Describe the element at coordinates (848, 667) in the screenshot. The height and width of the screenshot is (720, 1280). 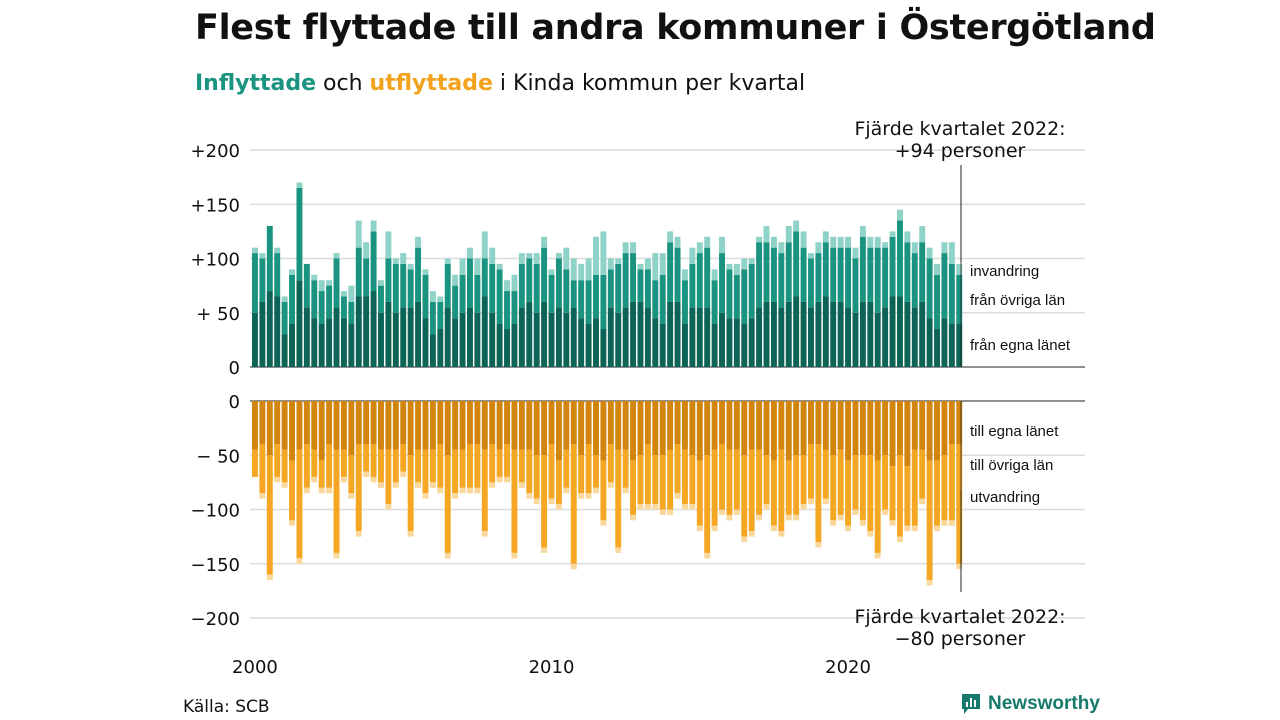
I see `x-tick-label: 2020` at that location.